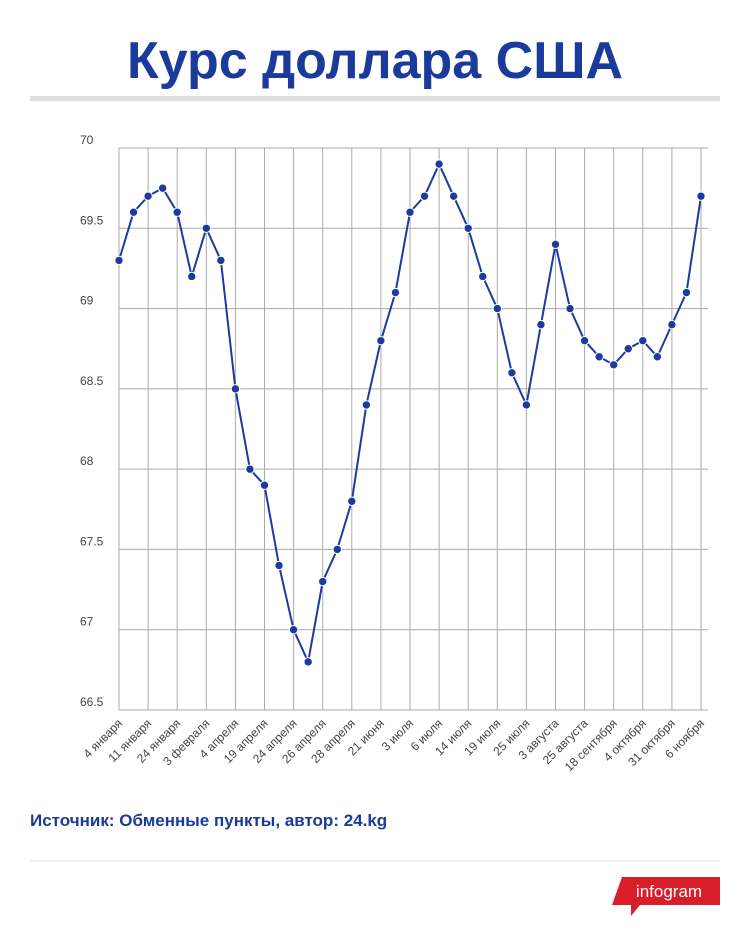  I want to click on logo-badge, so click(666, 896).